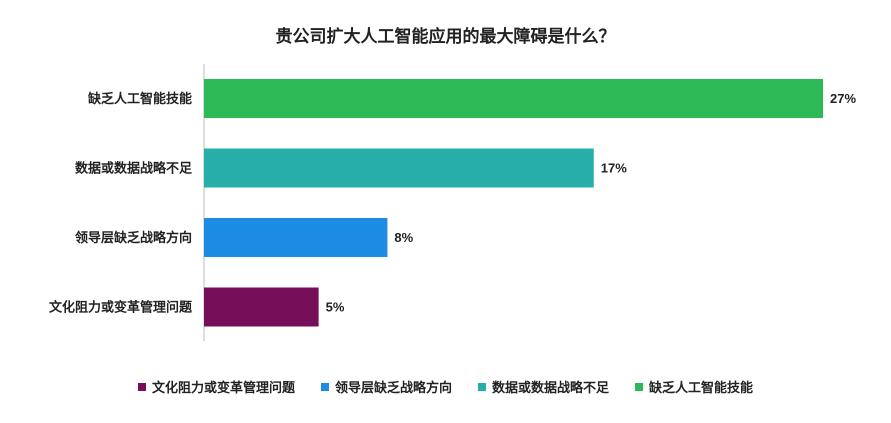  I want to click on legend: 文化阻力或变革管理问题 领导层缺乏战略方向 数据或数据战略不足 缺乏人工智能技能, so click(445, 386).